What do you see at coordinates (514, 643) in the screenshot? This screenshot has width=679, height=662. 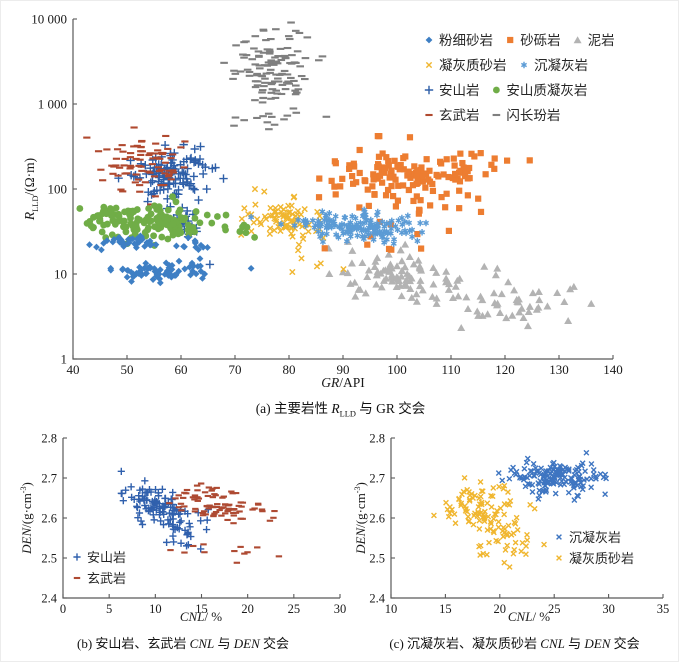 I see `chart-c-caption: (c) 沉凝灰岩、凝灰质砂岩 CNL 与 DEN 交会` at bounding box center [514, 643].